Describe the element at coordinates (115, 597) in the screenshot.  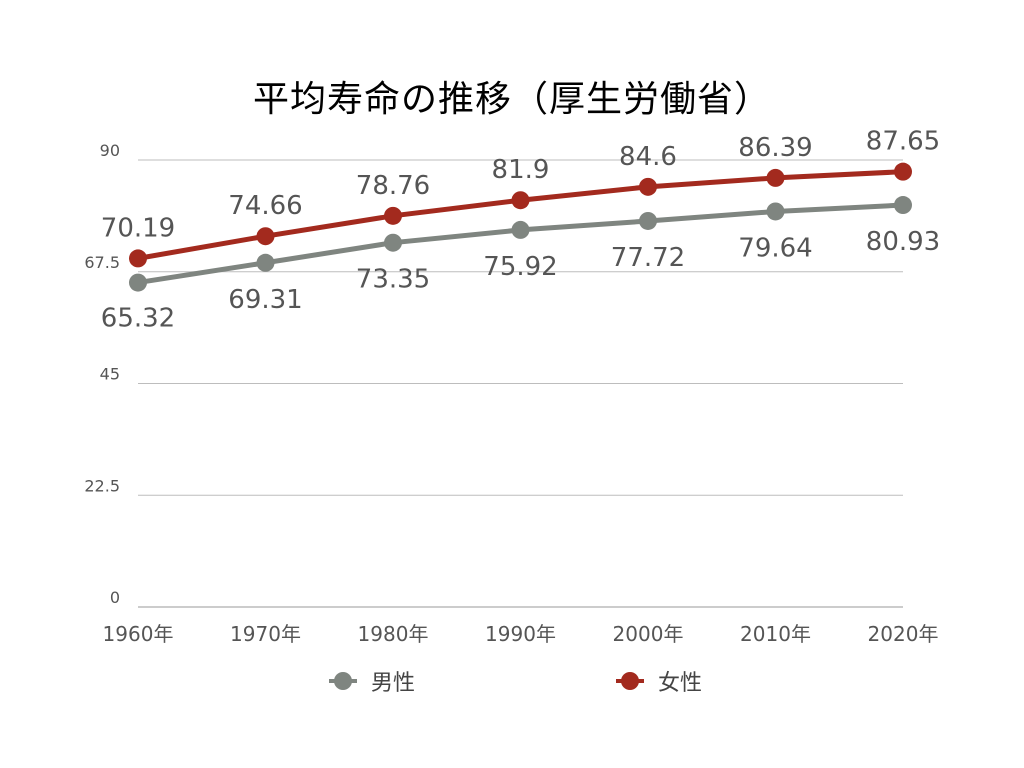
I see `y-tick-label: 0` at that location.